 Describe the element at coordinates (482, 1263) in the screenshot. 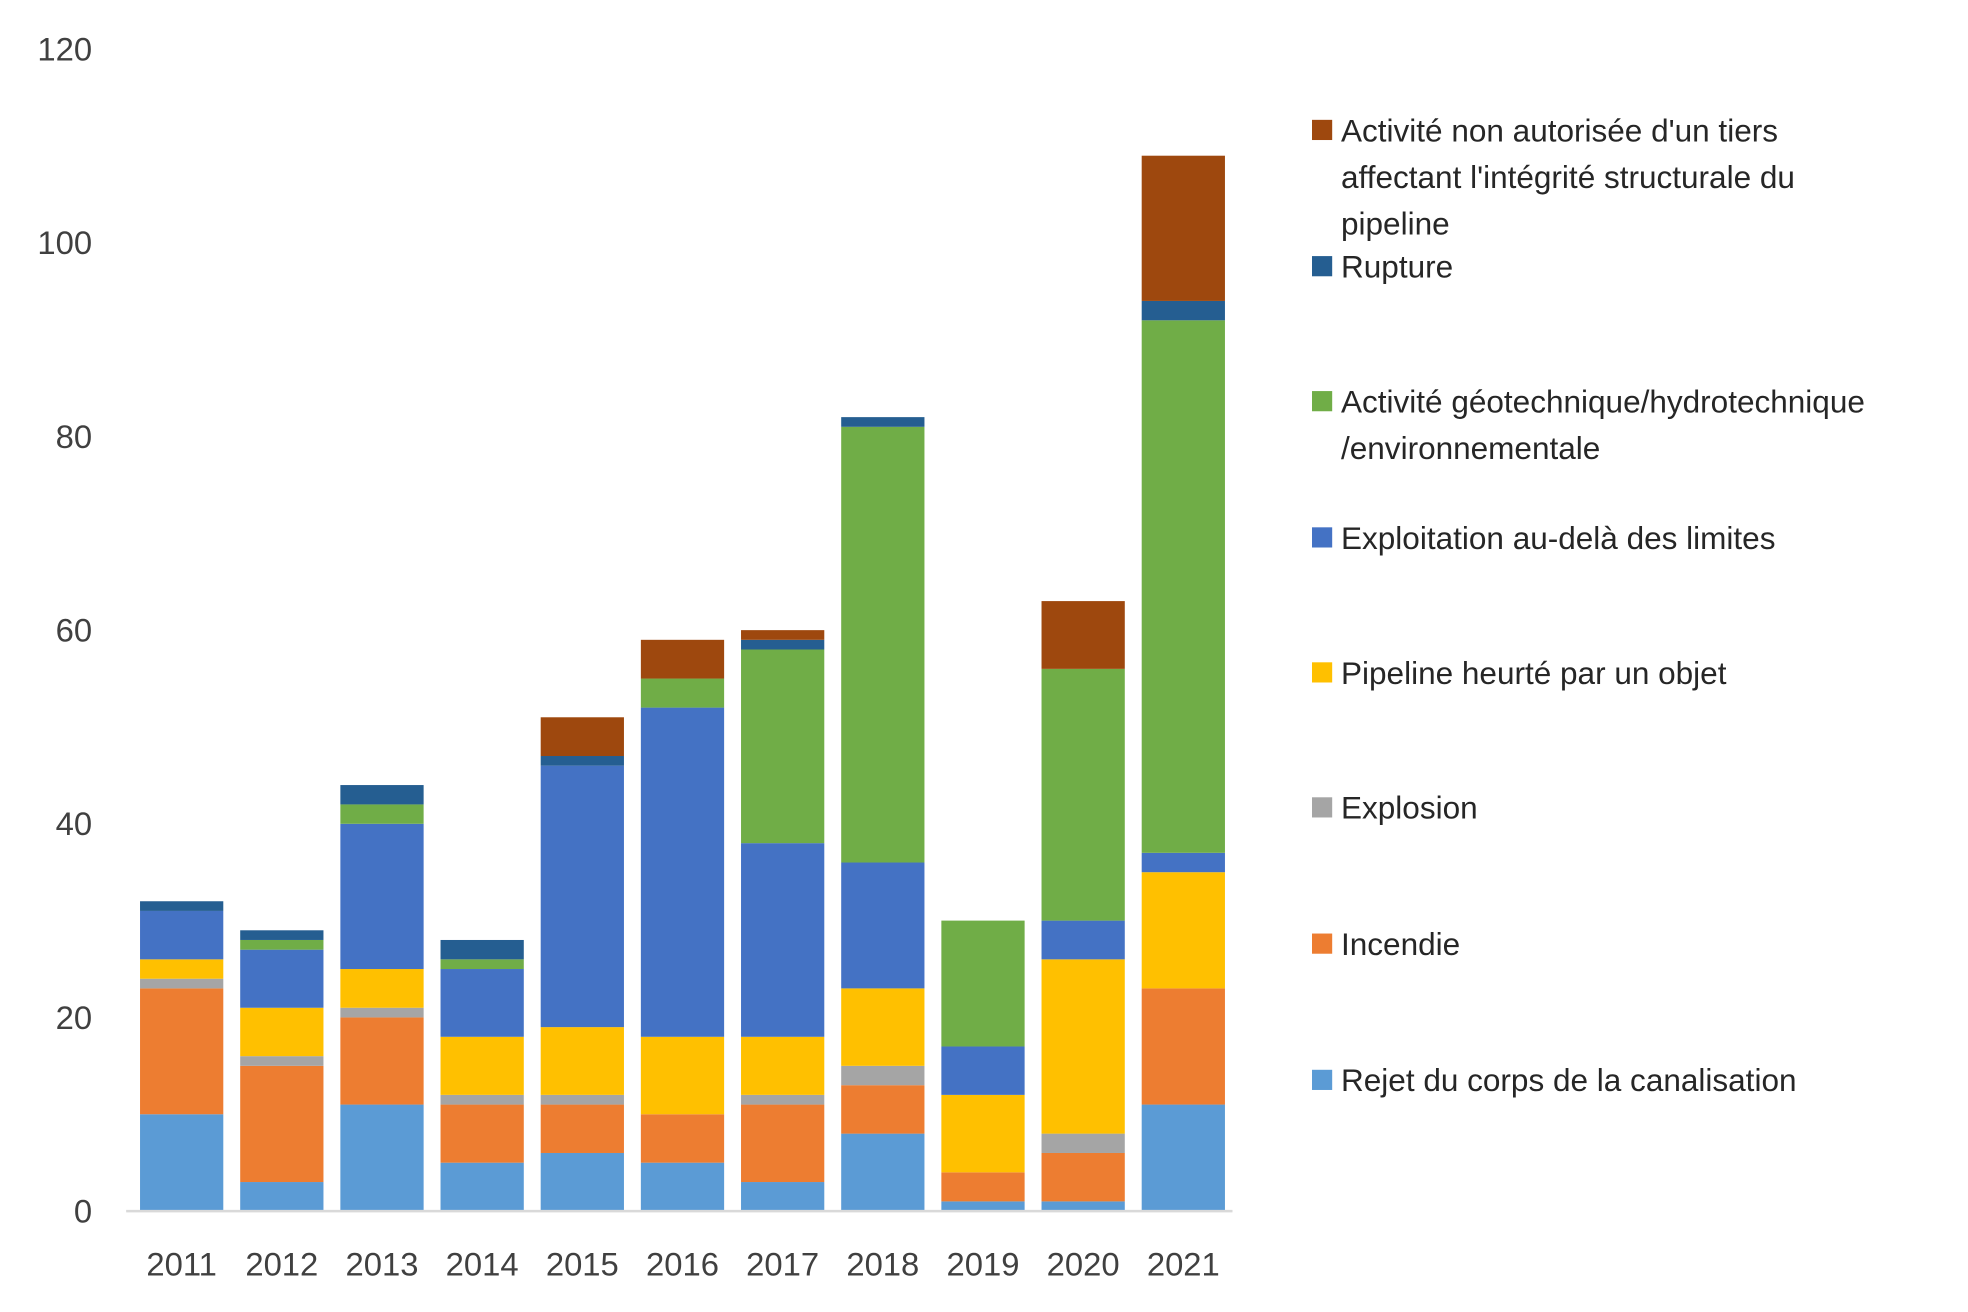

I see `x-tick-label: 2014` at that location.